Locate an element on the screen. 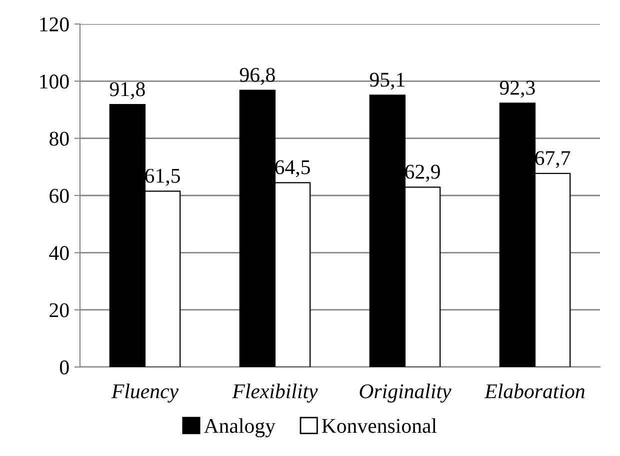 This screenshot has width=620, height=456. data-label: 96,8 is located at coordinates (257, 76).